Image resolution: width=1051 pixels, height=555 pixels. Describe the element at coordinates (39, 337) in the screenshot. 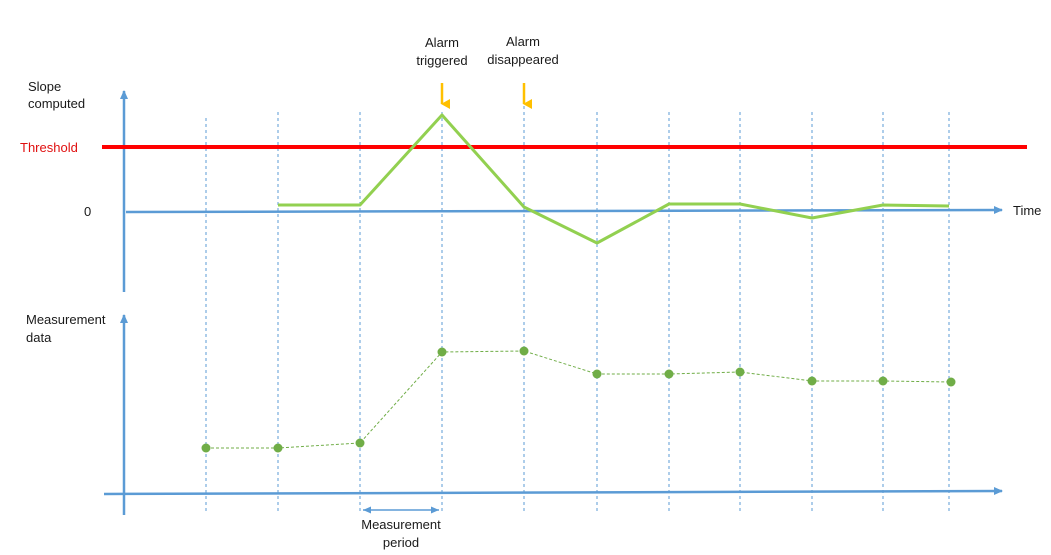

I see `bottom-y-axis-label-line-2: data` at that location.